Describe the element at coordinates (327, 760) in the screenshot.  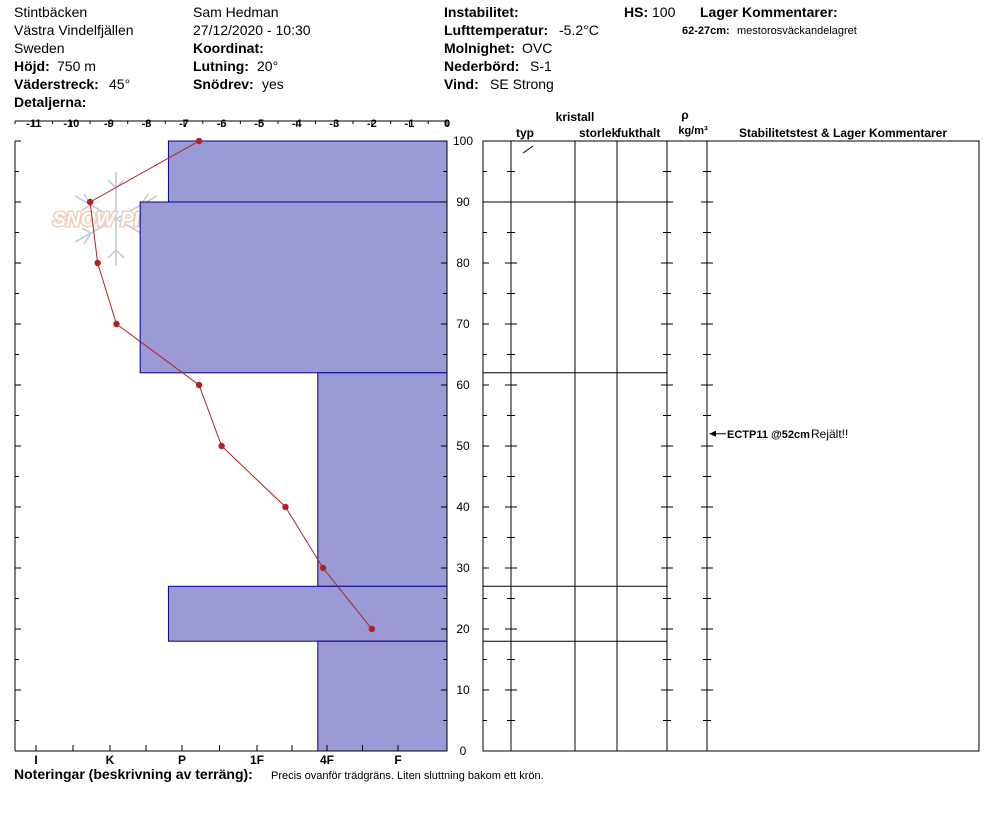
I see `hardness-label: 4F` at that location.